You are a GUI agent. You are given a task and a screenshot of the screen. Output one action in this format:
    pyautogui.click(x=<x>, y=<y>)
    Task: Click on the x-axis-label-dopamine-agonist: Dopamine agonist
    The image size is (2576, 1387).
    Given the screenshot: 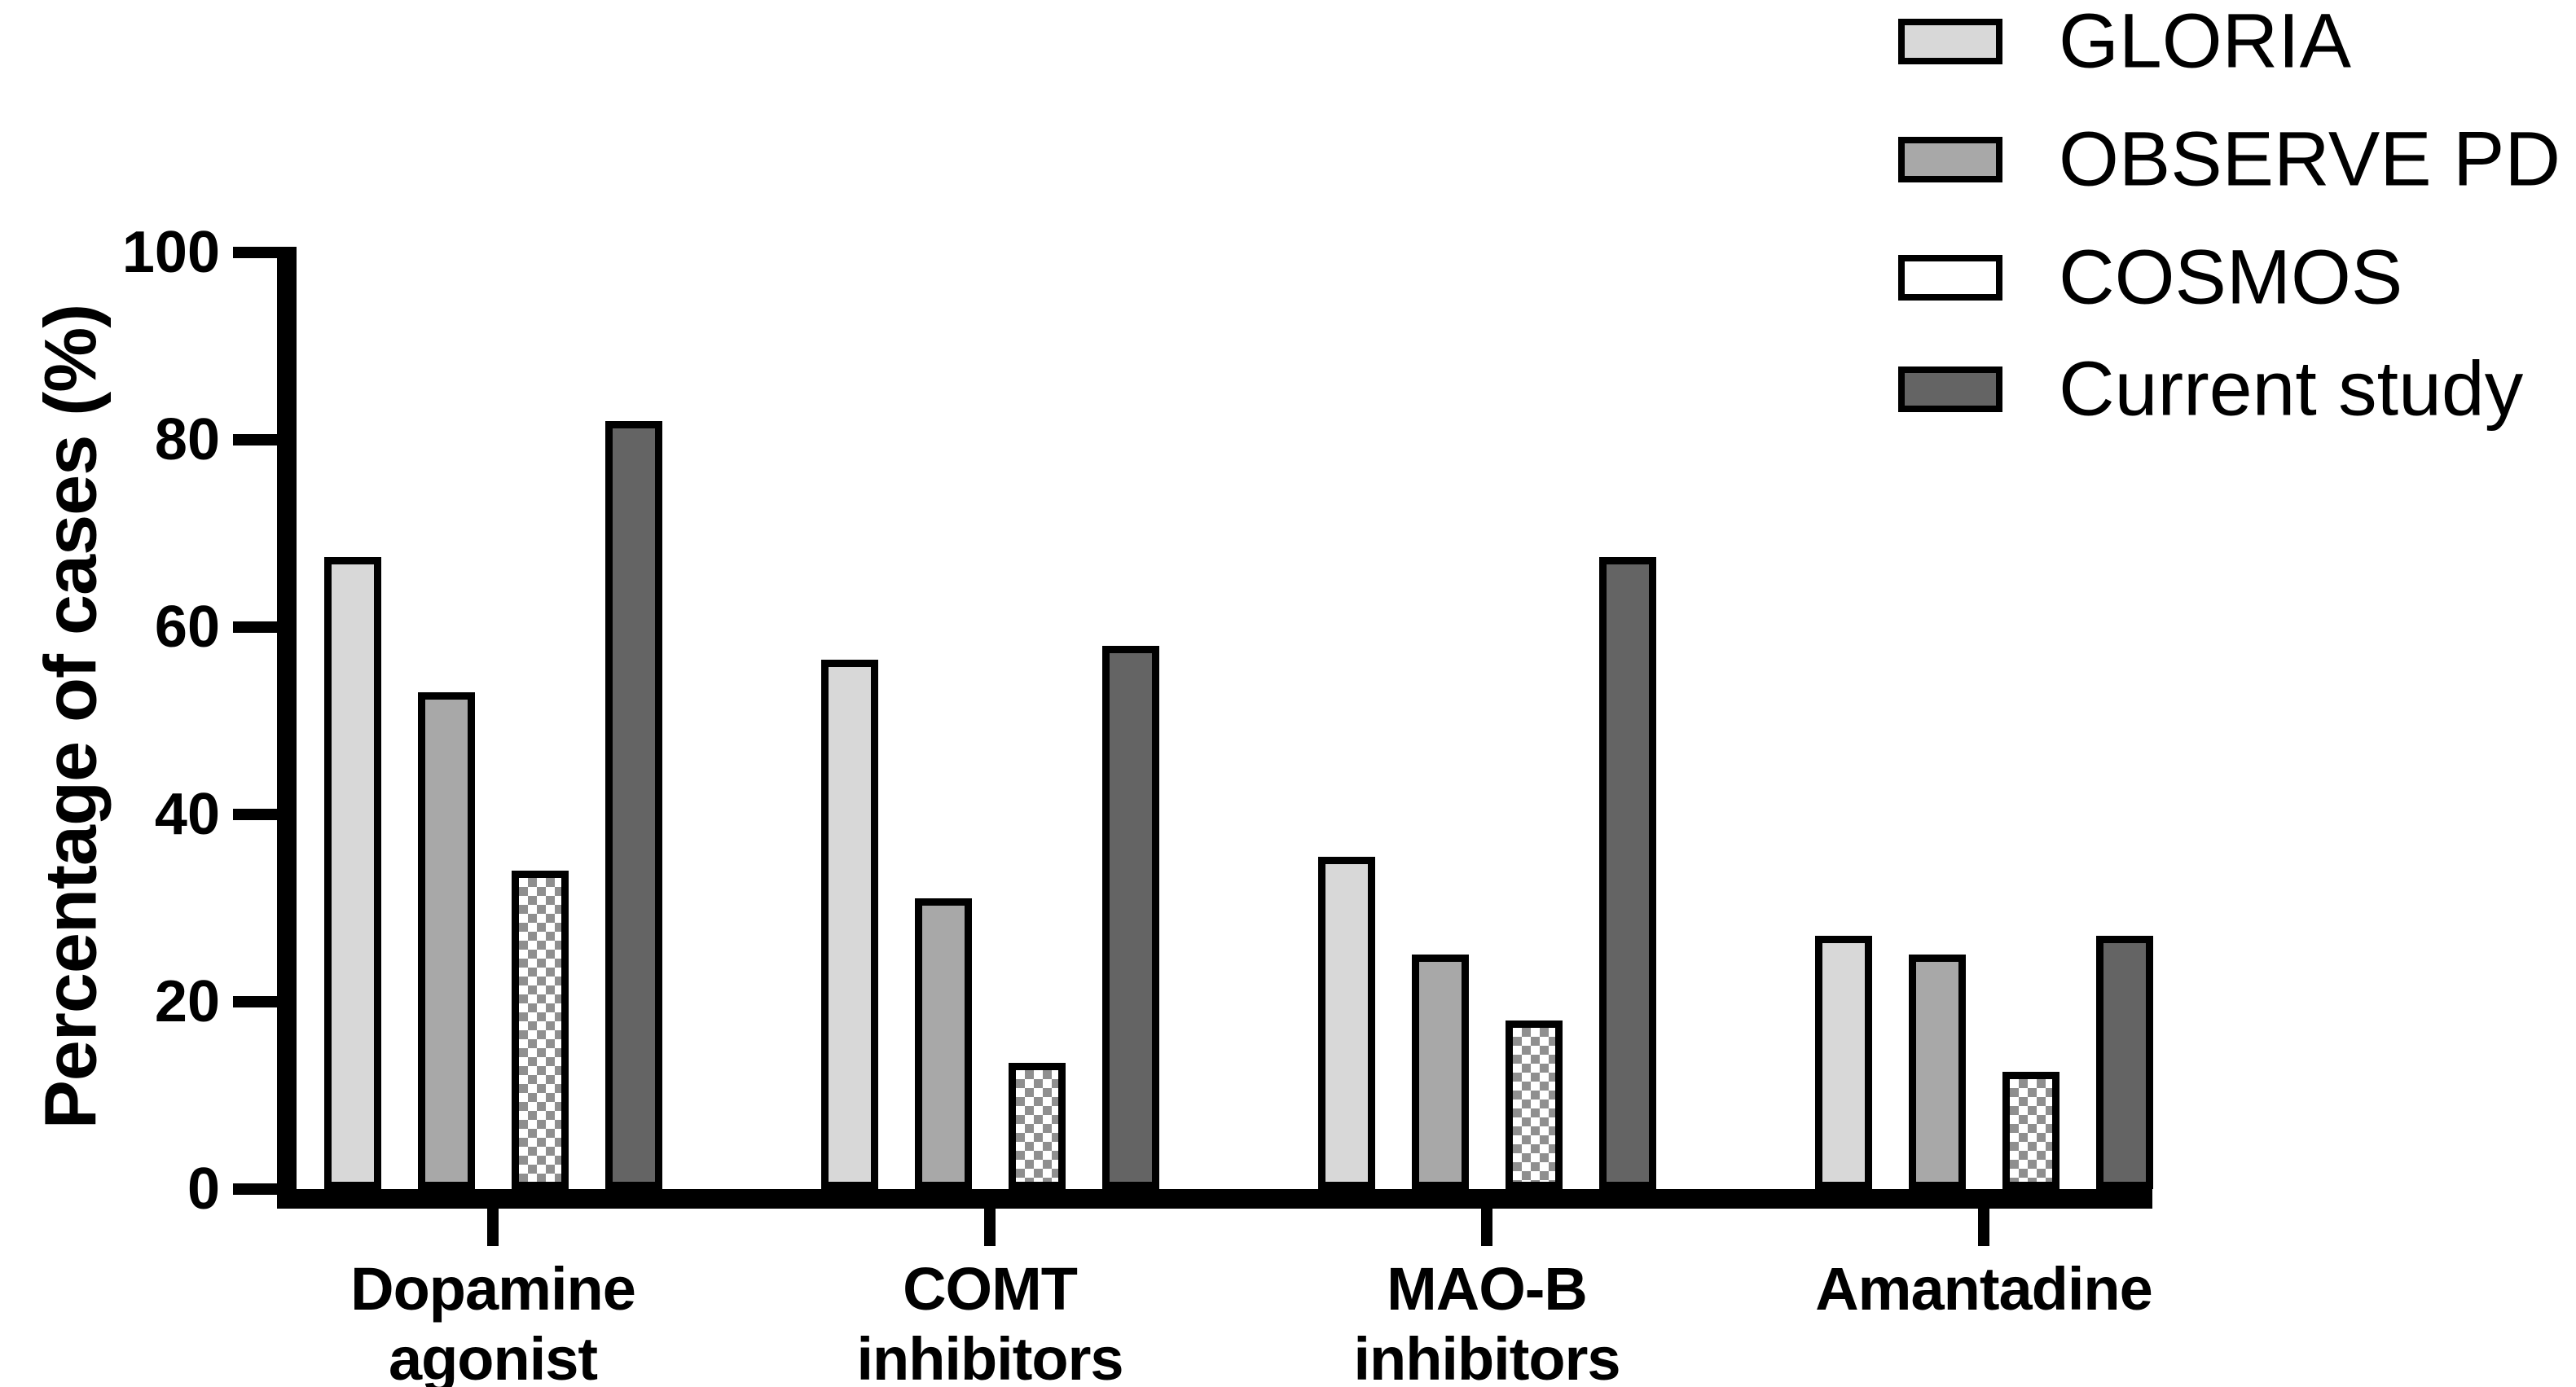 What is the action you would take?
    pyautogui.click(x=493, y=1320)
    